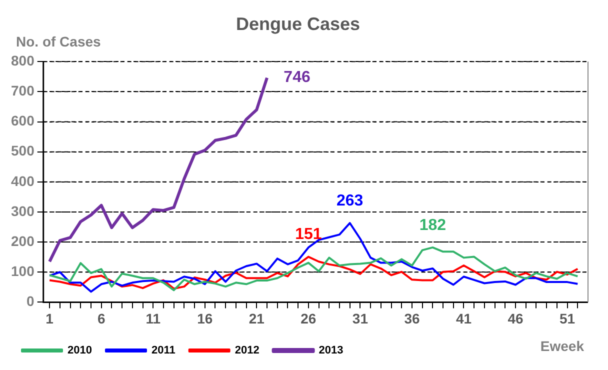 The image size is (608, 370). I want to click on legend-label: 2012, so click(247, 350).